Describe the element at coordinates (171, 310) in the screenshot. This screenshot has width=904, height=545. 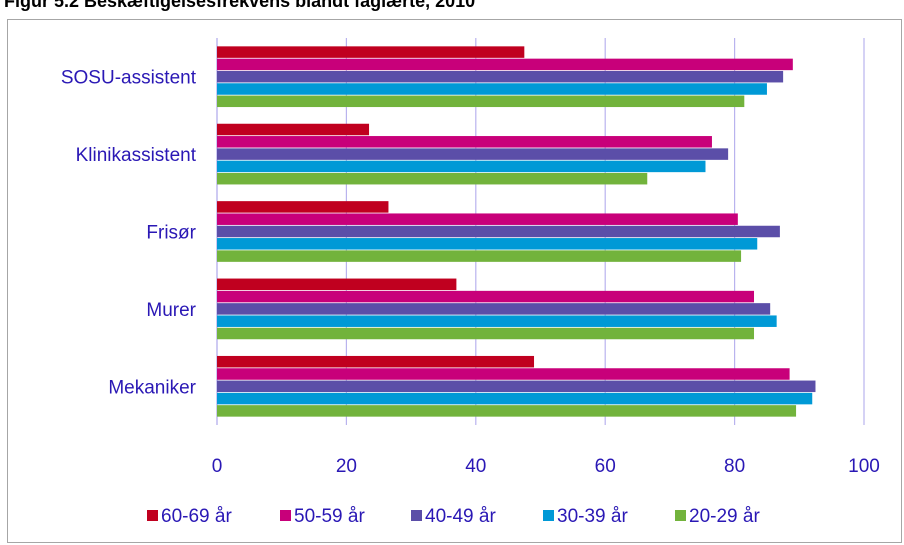
I see `category-label: Murer` at that location.